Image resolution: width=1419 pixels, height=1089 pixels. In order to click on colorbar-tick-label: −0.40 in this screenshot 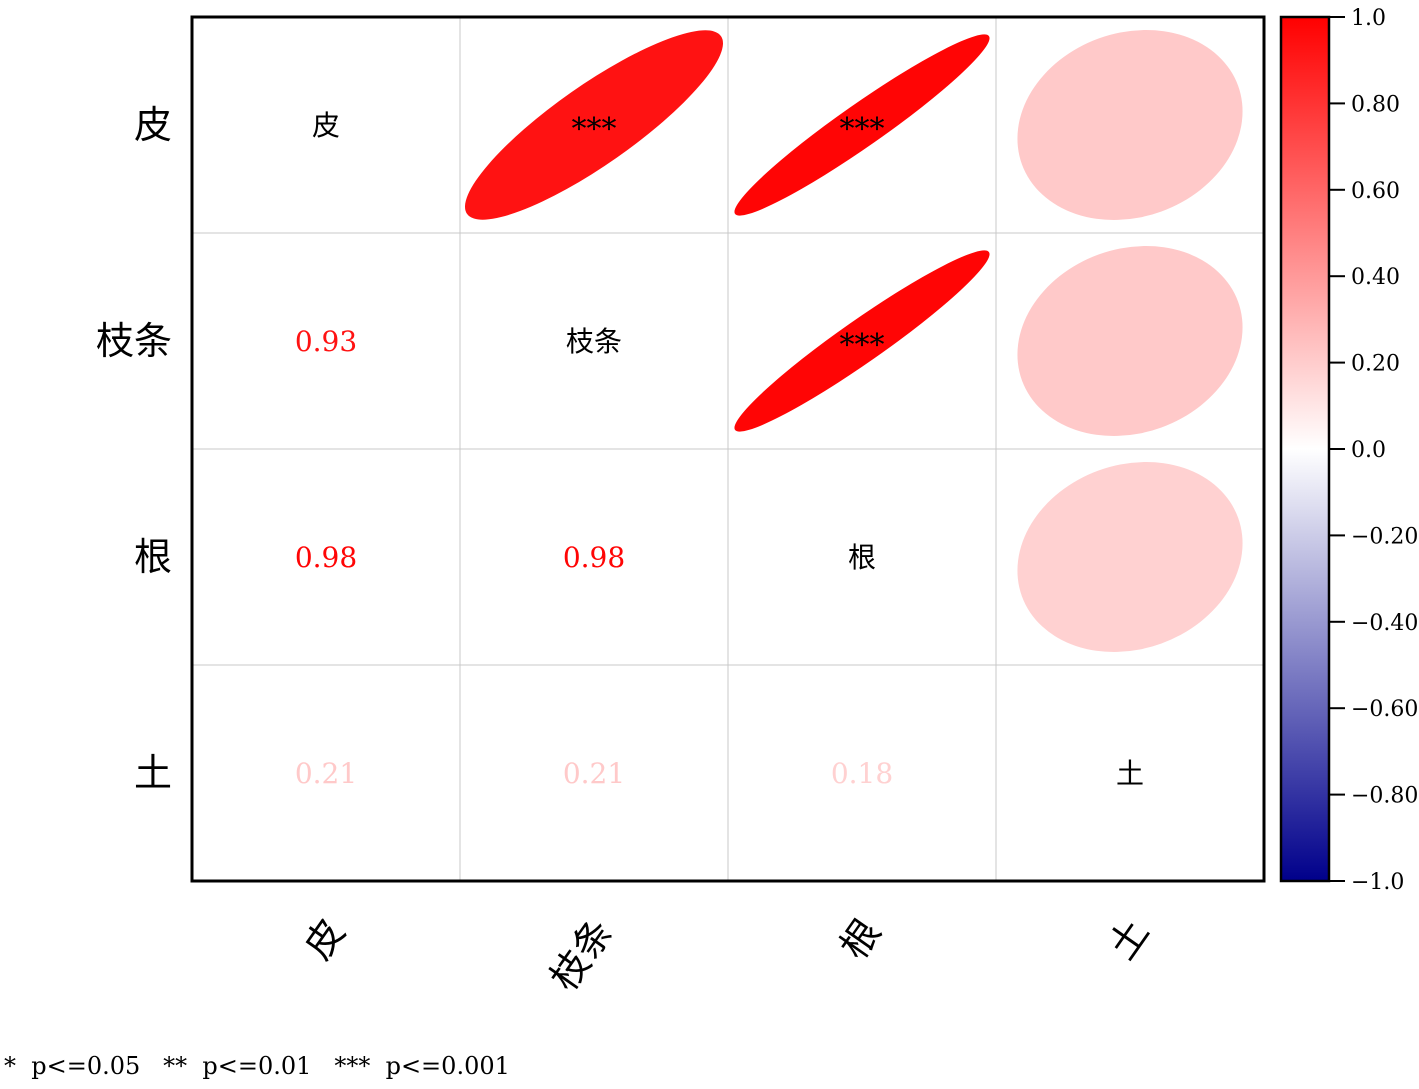, I will do `click(1384, 623)`.